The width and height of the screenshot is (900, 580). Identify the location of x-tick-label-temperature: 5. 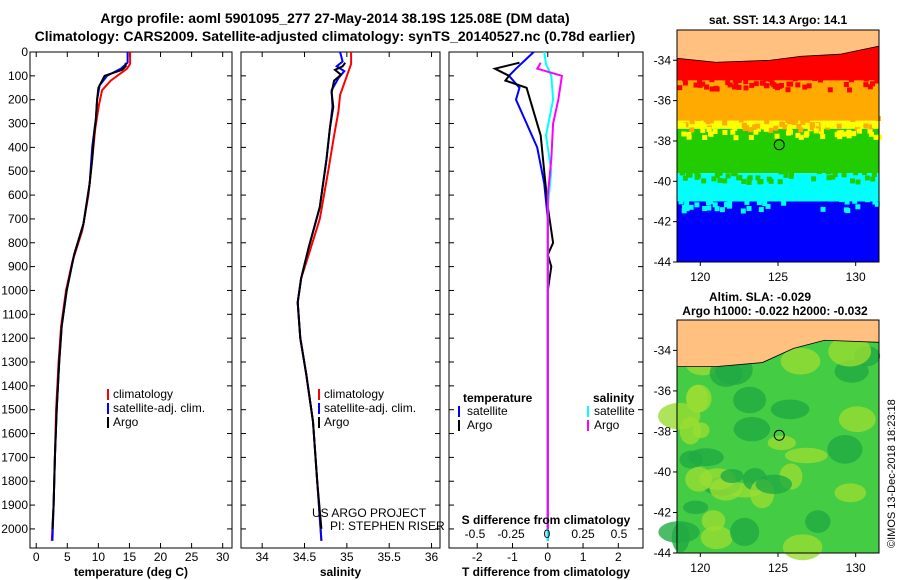
(67, 557).